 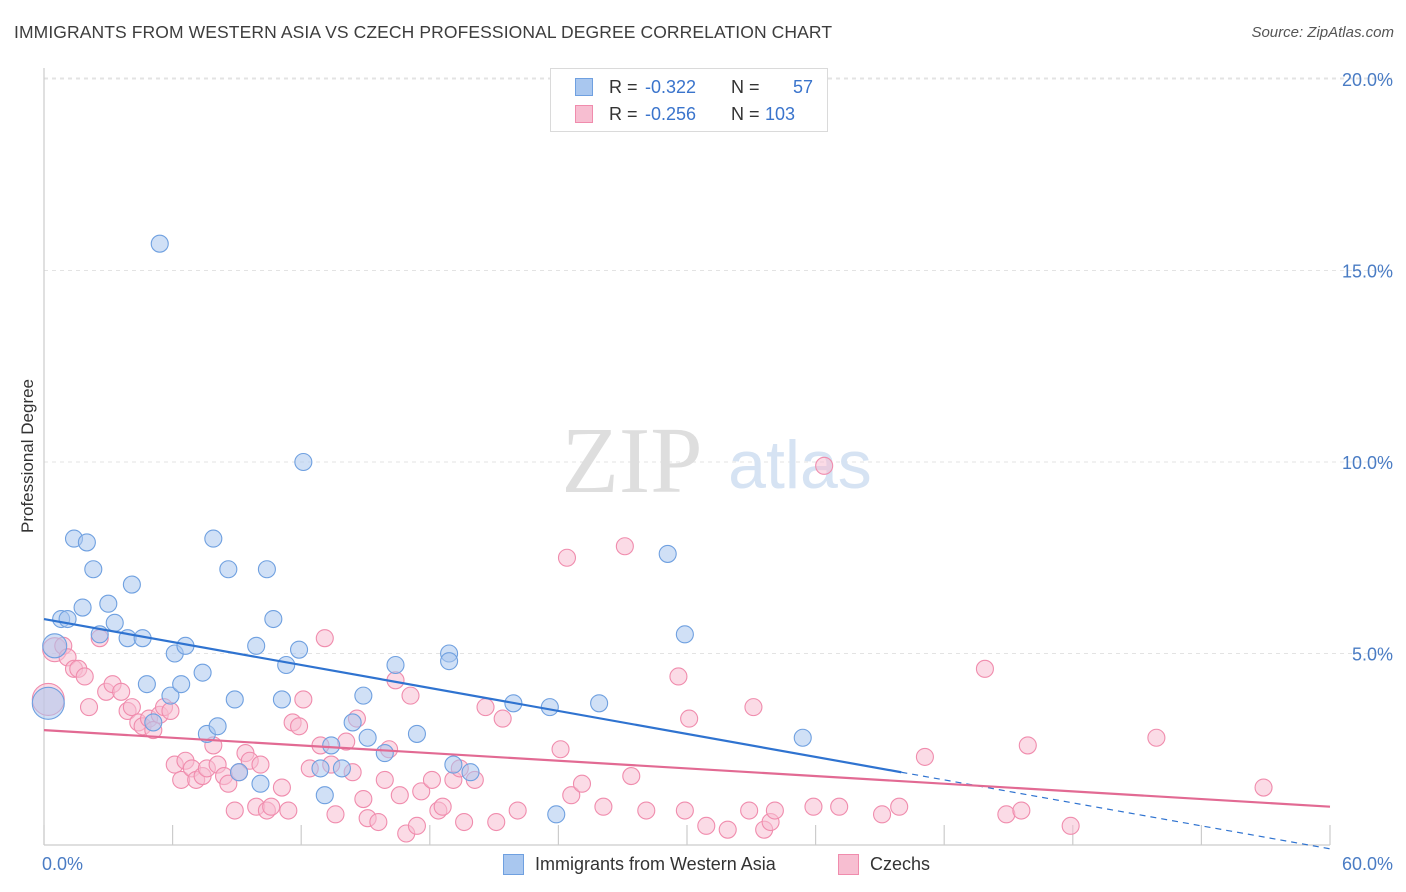 What do you see at coordinates (1367, 80) in the screenshot?
I see `y-tick-label: 20.0%` at bounding box center [1367, 80].